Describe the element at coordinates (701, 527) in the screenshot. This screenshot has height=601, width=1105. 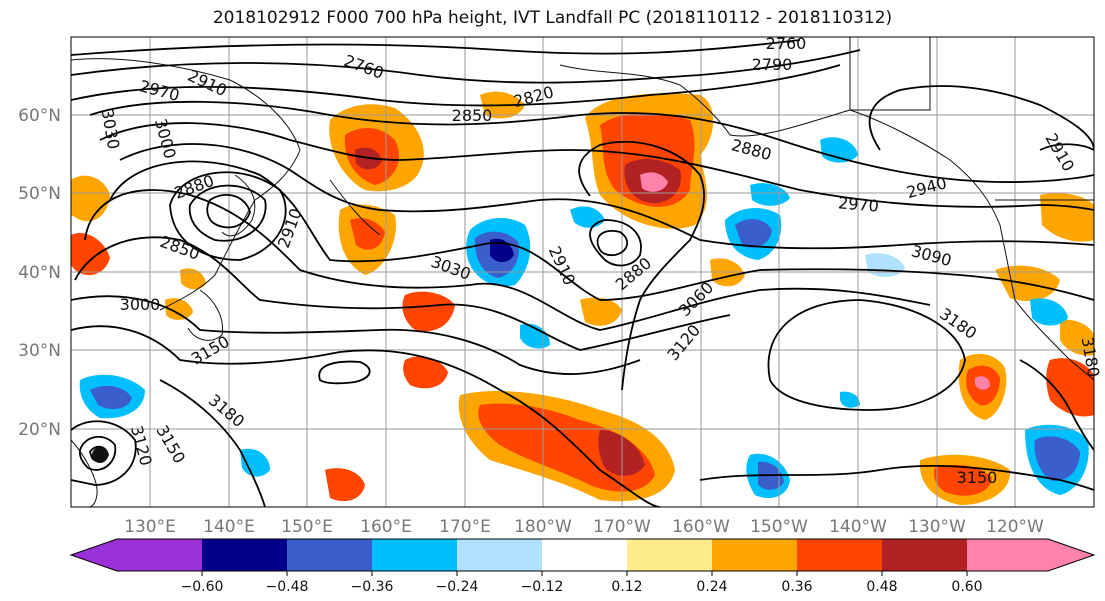
I see `lon-label: 160°W` at that location.